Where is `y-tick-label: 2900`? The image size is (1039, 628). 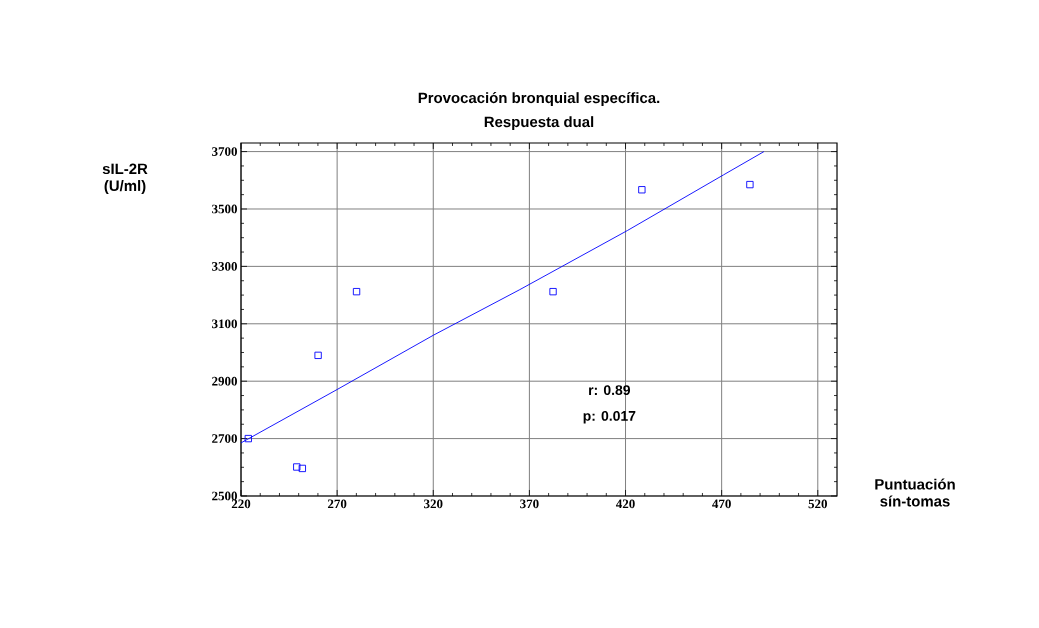
y-tick-label: 2900 is located at coordinates (224, 381).